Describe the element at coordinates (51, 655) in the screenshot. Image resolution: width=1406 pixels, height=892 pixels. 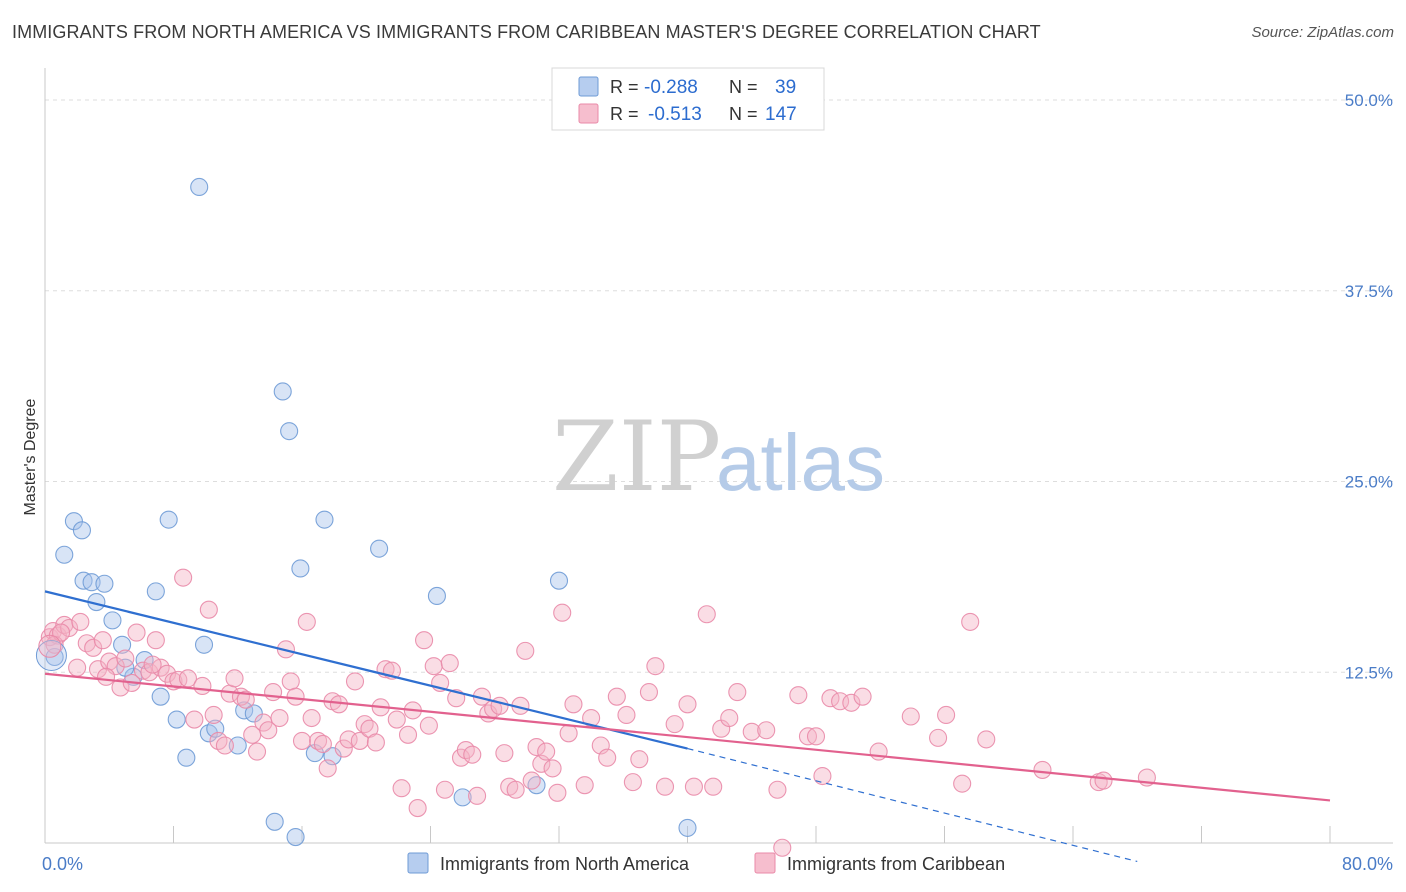
I see `point-north-america-cluster` at that location.